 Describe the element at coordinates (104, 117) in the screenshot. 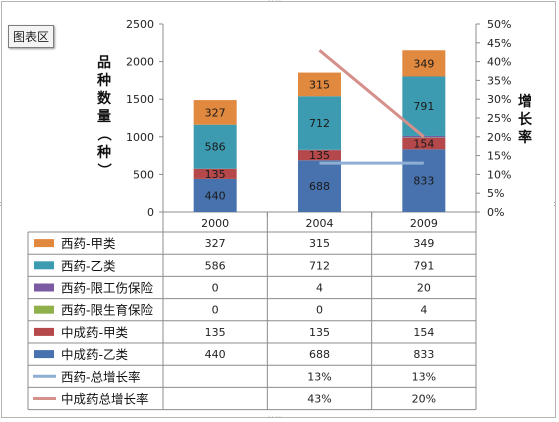

I see `y-axis-title-char: 量` at that location.